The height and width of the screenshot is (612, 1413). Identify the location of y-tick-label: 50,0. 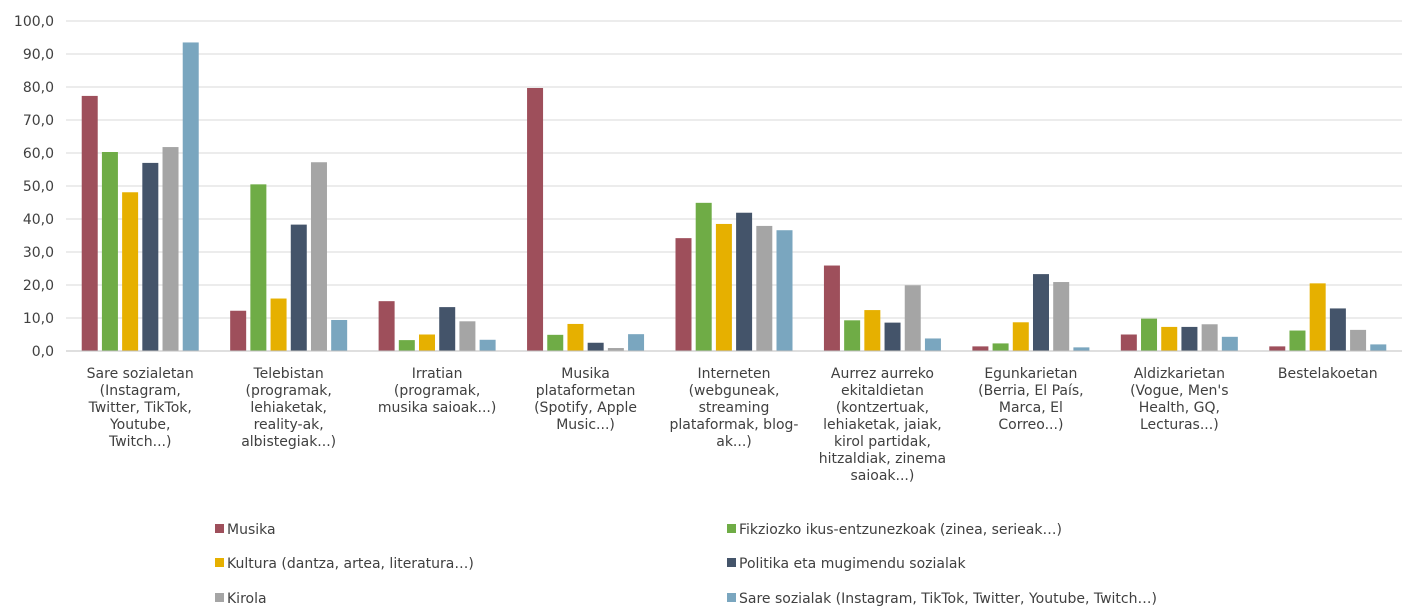
(38, 187).